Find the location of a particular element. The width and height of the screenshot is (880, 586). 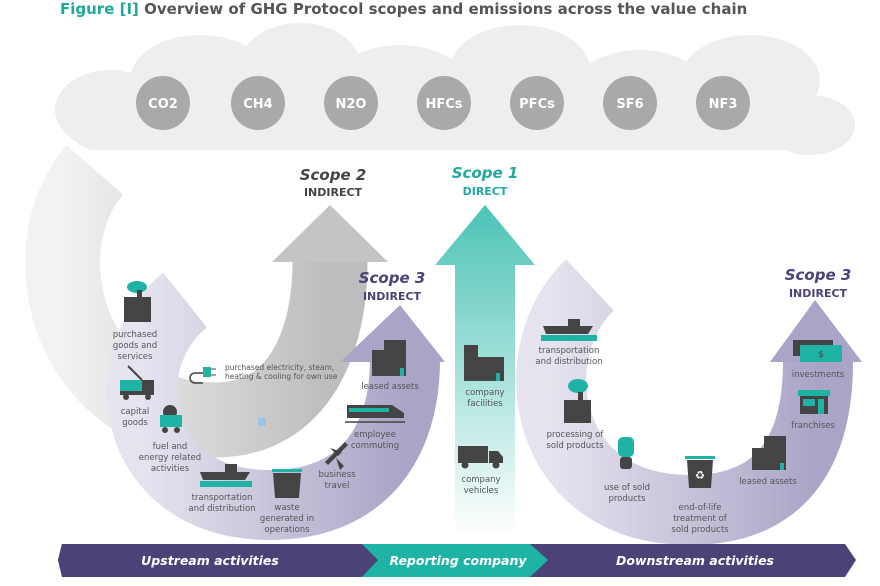

gas-circles: CO2 CH4 N2O HFCs PFCs SF6 NF3 is located at coordinates (443, 103).